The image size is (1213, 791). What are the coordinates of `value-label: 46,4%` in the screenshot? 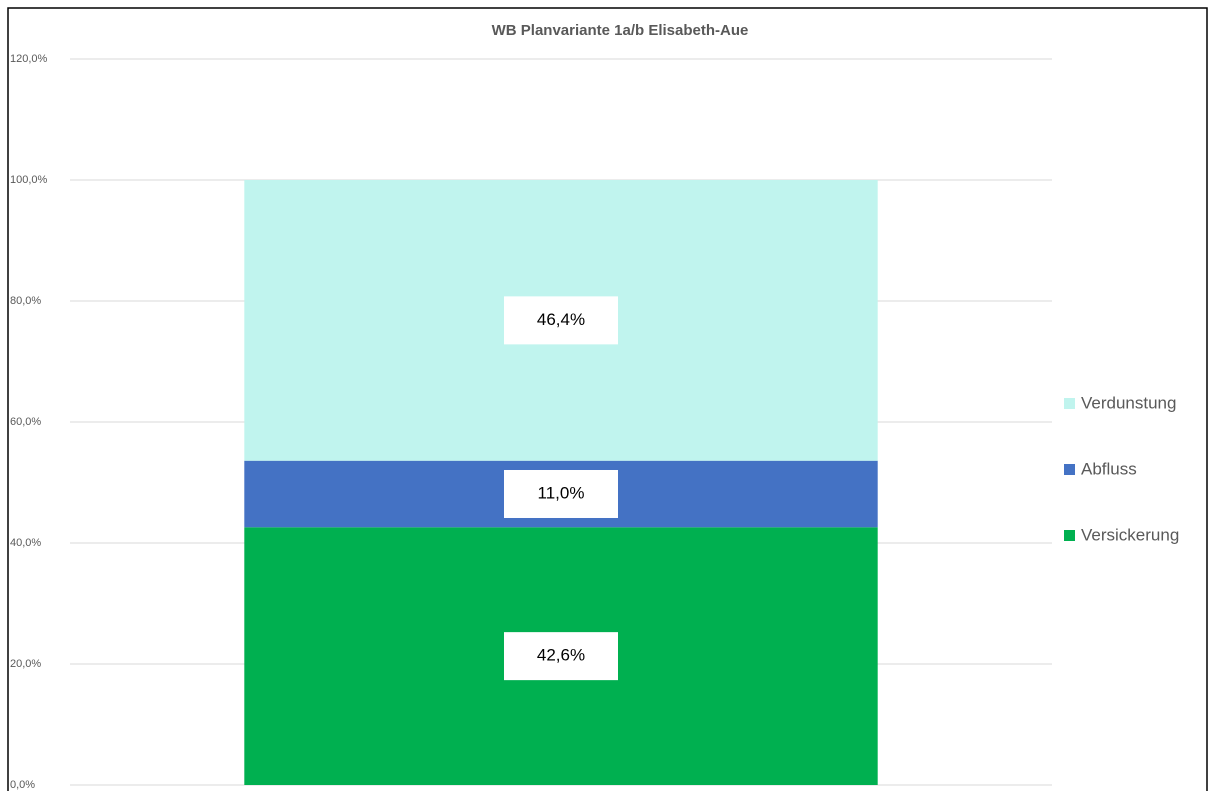 It's located at (561, 319).